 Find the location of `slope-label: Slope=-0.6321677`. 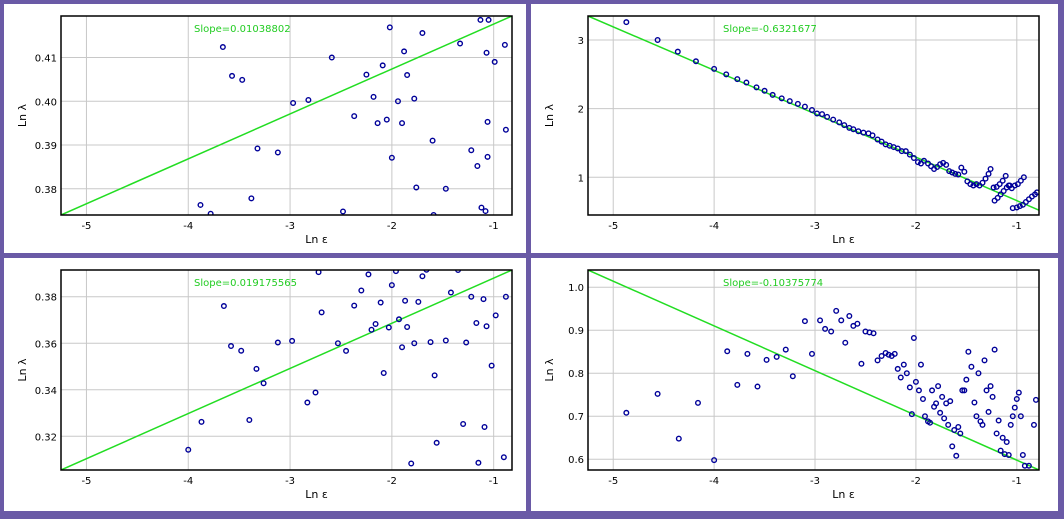

slope-label: Slope=-0.6321677 is located at coordinates (770, 29).